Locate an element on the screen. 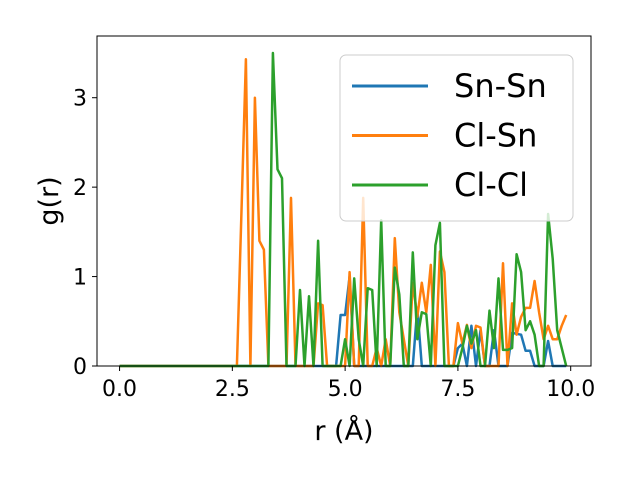 This screenshot has height=480, width=640. legend-label: Cl-Sn is located at coordinates (495, 136).